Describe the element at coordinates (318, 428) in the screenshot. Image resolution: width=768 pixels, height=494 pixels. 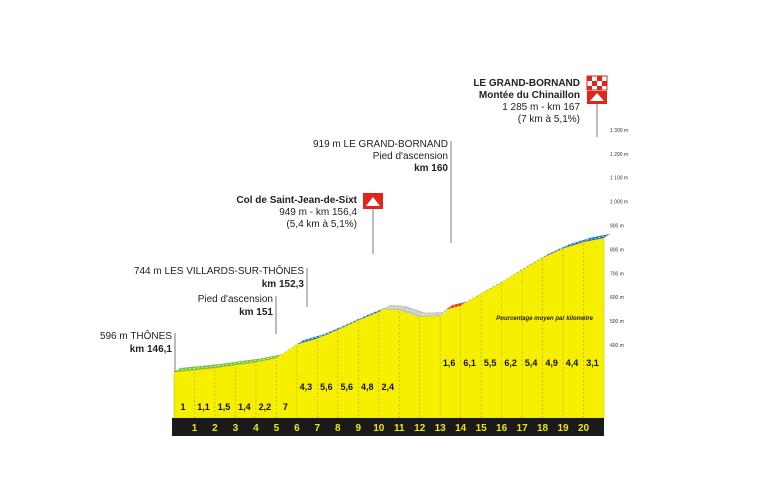
I see `km-label: 7` at that location.